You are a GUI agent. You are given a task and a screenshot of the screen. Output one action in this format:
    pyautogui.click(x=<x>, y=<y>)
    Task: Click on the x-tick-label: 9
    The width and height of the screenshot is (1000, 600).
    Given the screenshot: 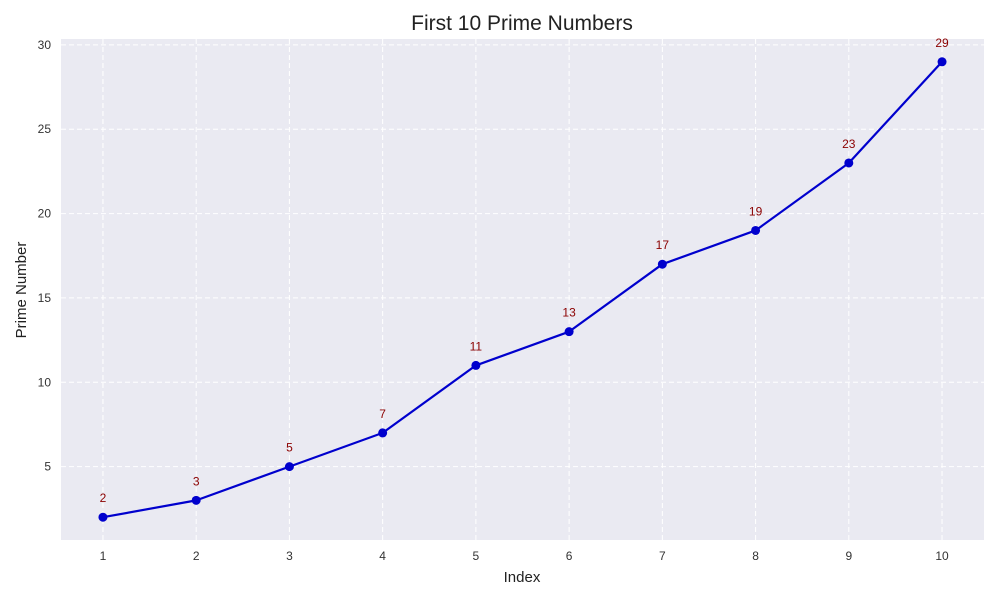 What is the action you would take?
    pyautogui.click(x=848, y=556)
    